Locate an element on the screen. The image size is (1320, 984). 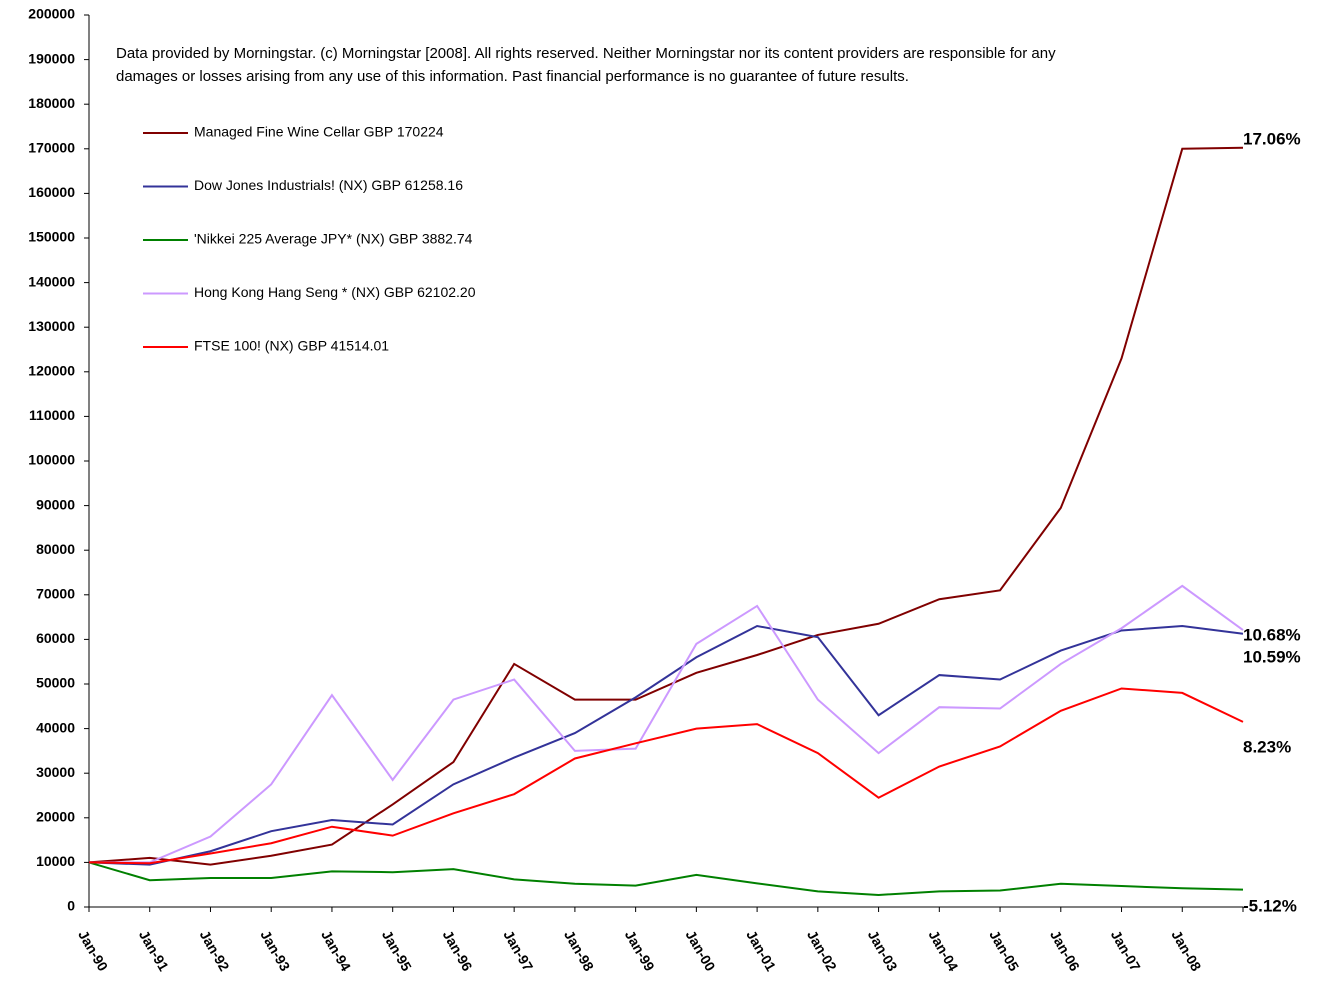
y-tick-label: 90000 is located at coordinates (55, 504).